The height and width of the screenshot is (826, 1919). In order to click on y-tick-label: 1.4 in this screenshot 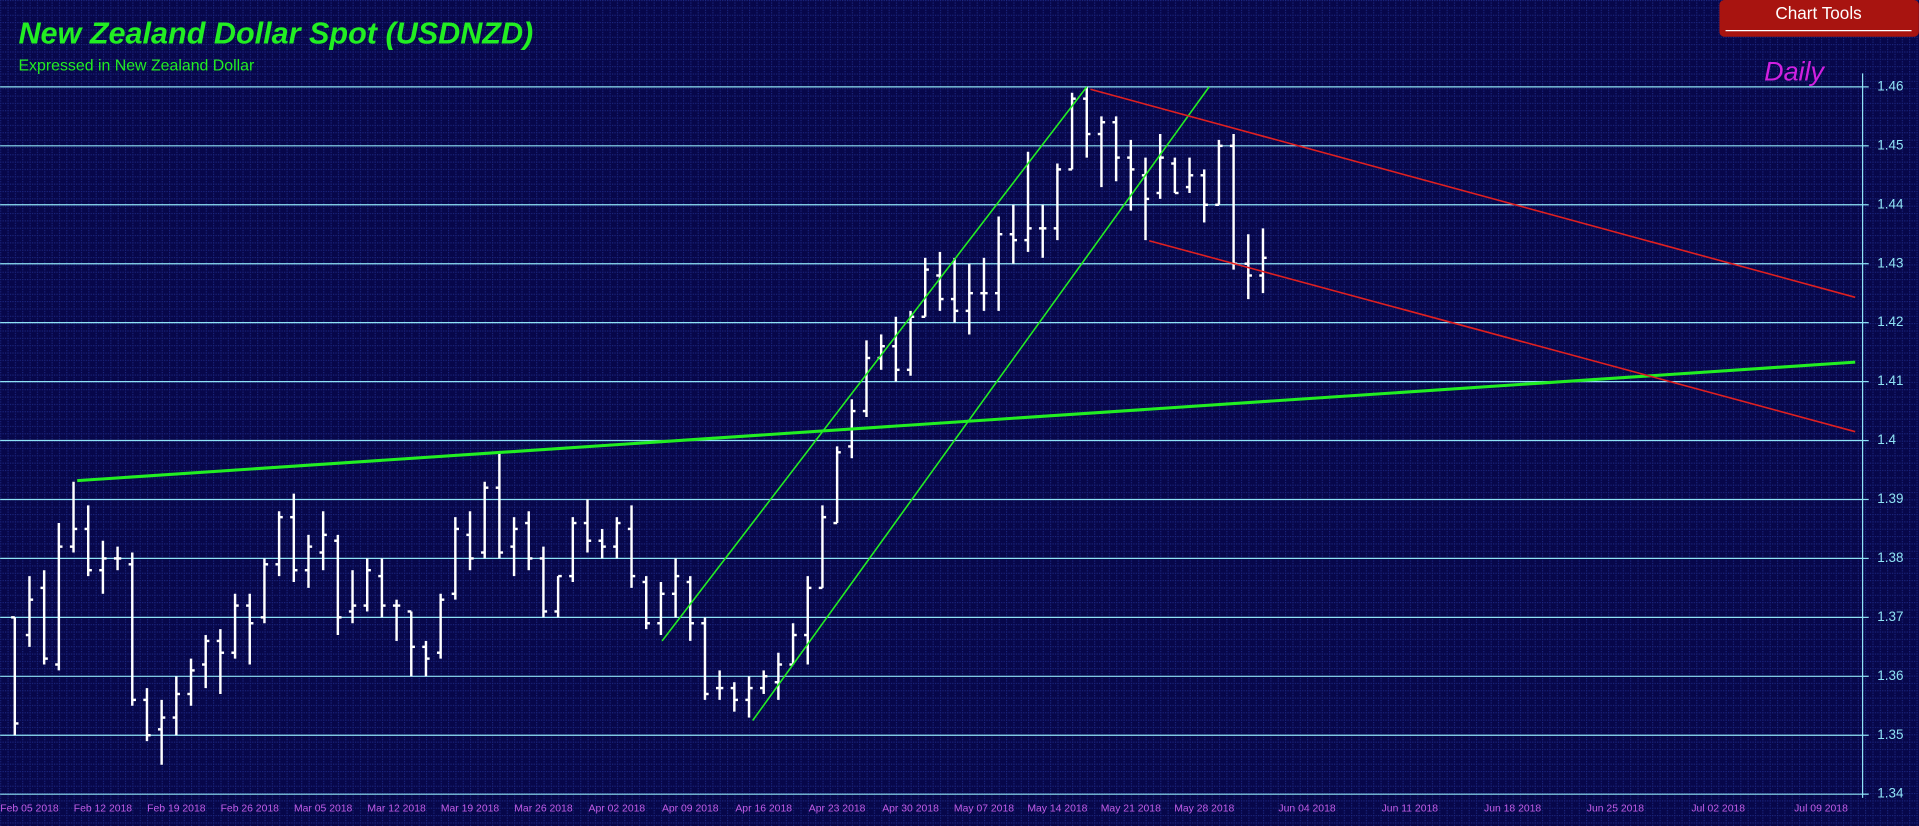, I will do `click(1886, 439)`.